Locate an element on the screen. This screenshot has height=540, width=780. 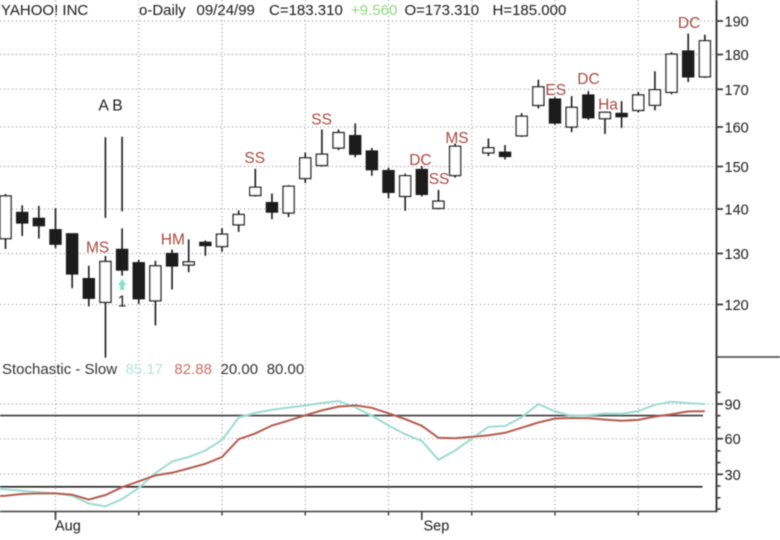
svg-text: O=173.310 is located at coordinates (442, 10).